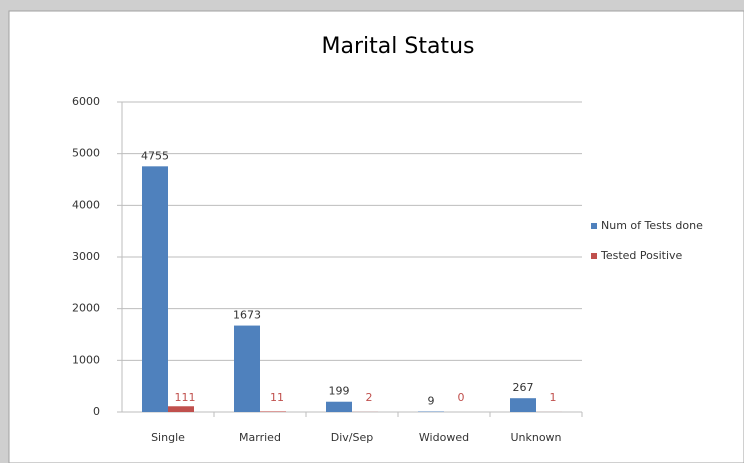  I want to click on legend-label: Tested Positive, so click(641, 255).